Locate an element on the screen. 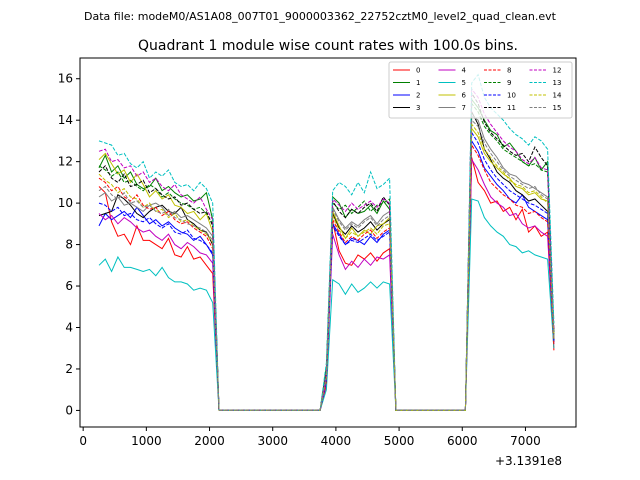 The image size is (640, 480). legend-label-13: 13 is located at coordinates (557, 83).